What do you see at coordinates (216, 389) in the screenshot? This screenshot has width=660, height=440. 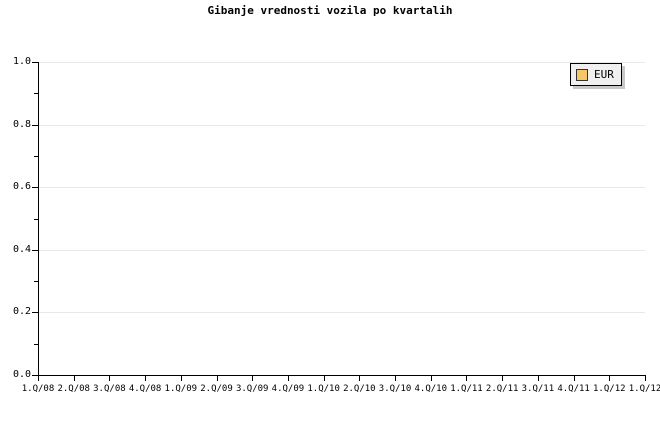 I see `x-axis-label: 2.Q/09` at bounding box center [216, 389].